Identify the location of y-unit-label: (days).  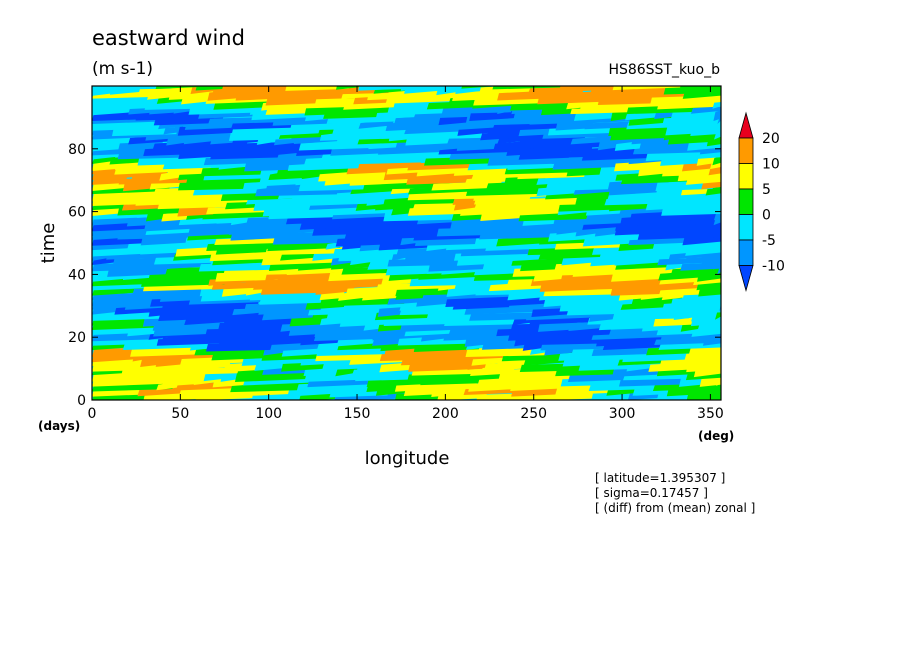
(59, 426).